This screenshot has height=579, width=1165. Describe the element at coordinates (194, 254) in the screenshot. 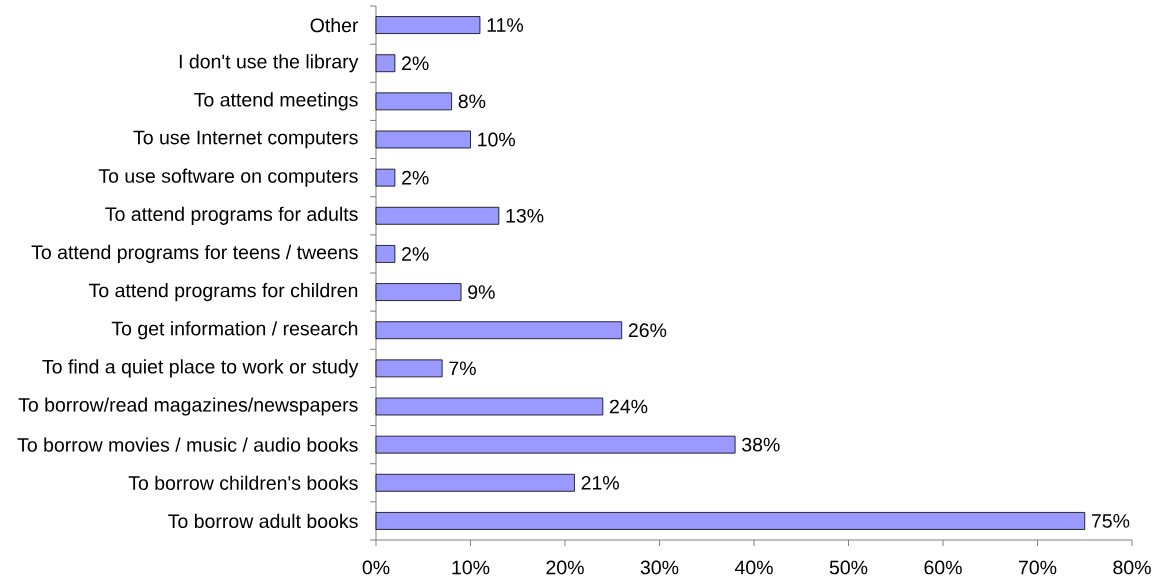

I see `y-tick-label: To attend programs for teens / tweens` at that location.